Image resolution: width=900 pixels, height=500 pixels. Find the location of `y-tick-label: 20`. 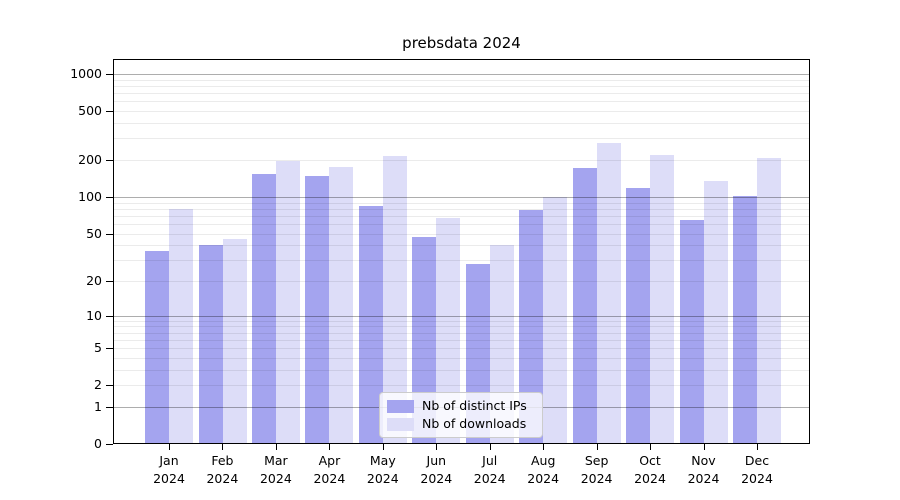

y-tick-label: 20 is located at coordinates (94, 280).